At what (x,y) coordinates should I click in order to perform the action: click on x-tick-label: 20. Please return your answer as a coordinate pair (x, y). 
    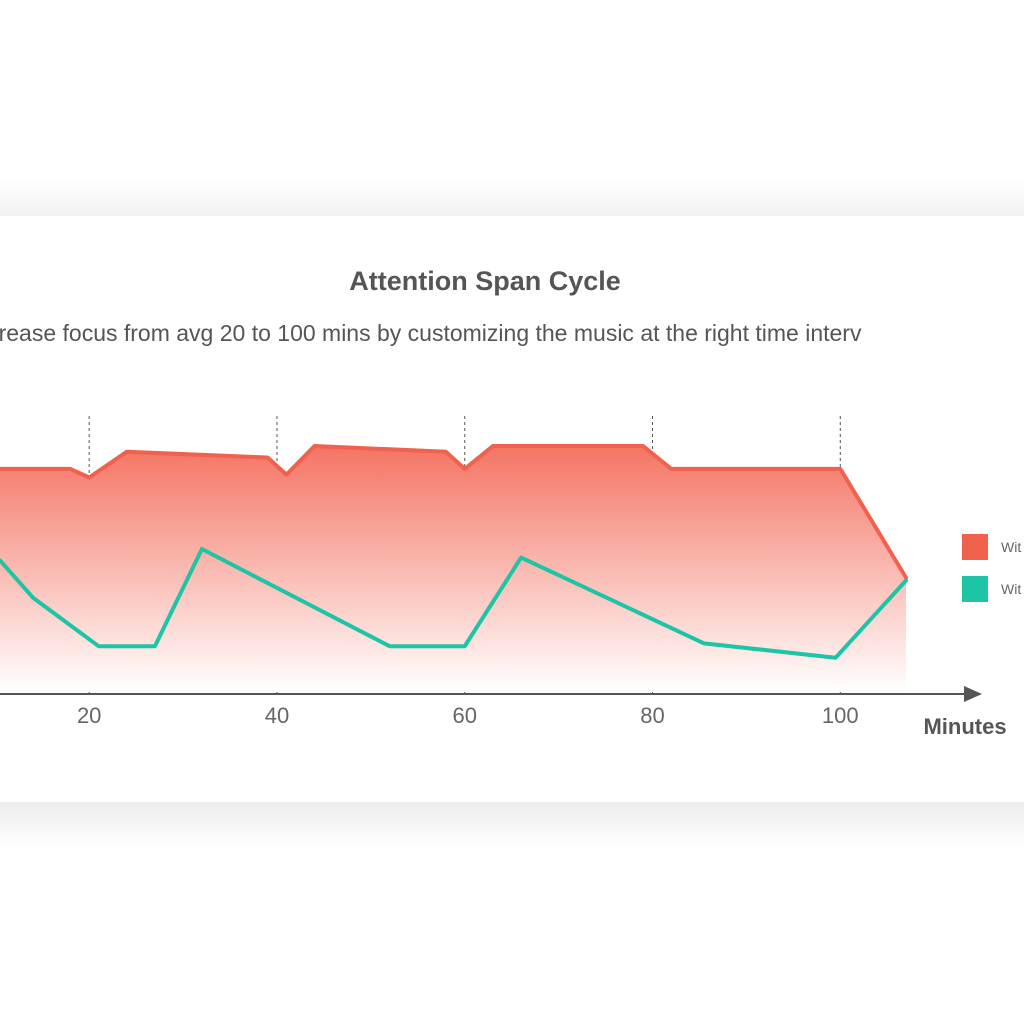
    Looking at the image, I should click on (89, 715).